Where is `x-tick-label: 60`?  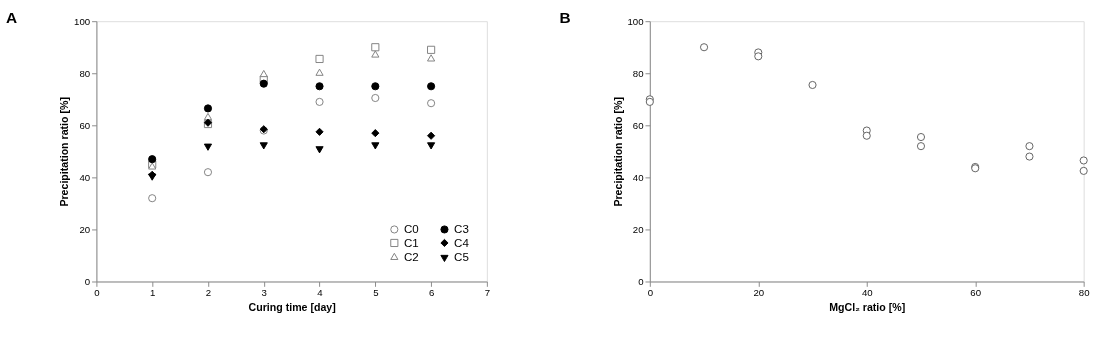 x-tick-label: 60 is located at coordinates (976, 293).